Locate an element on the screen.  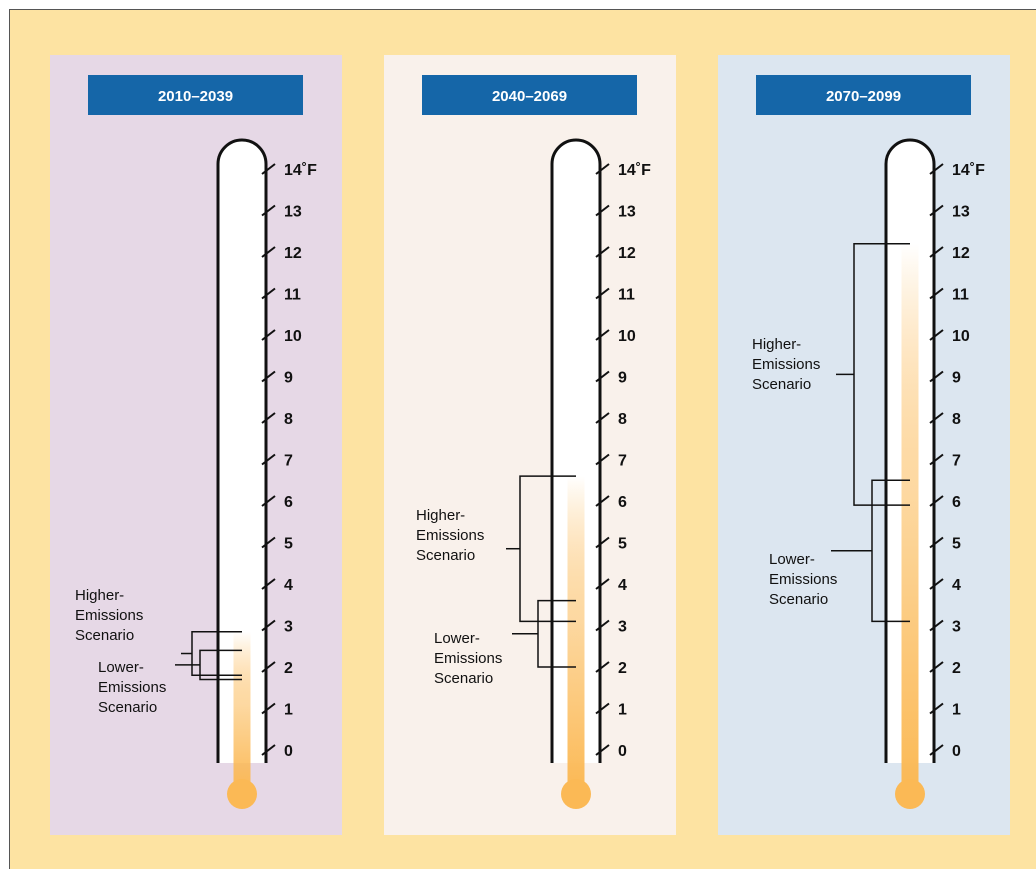
lower-emissions-label: Lower- Emissions Scenario is located at coordinates (132, 687).